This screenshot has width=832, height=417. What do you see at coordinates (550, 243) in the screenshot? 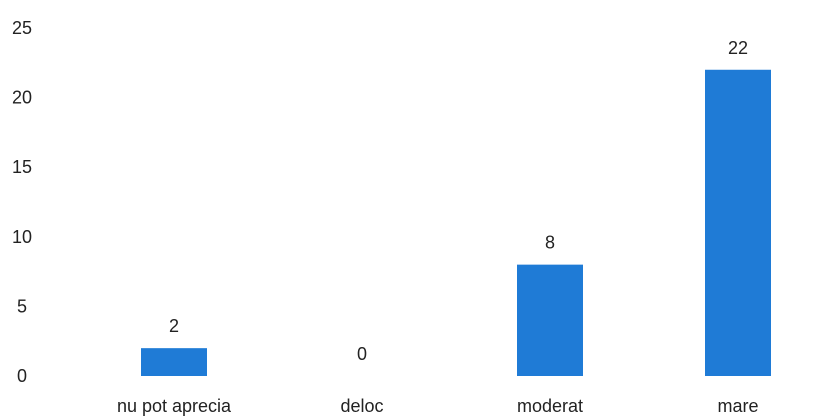
I see `data-label: 8` at bounding box center [550, 243].